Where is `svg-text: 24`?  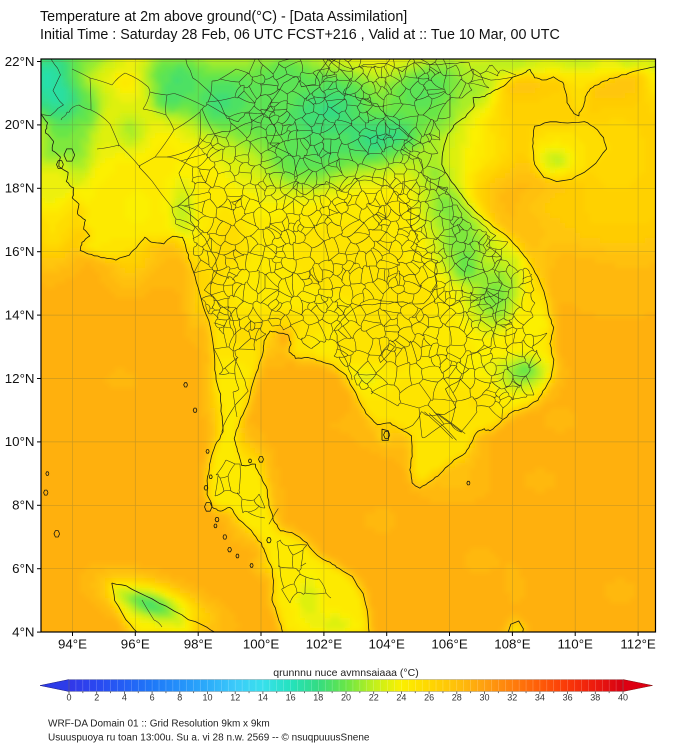
svg-text: 24 is located at coordinates (401, 697).